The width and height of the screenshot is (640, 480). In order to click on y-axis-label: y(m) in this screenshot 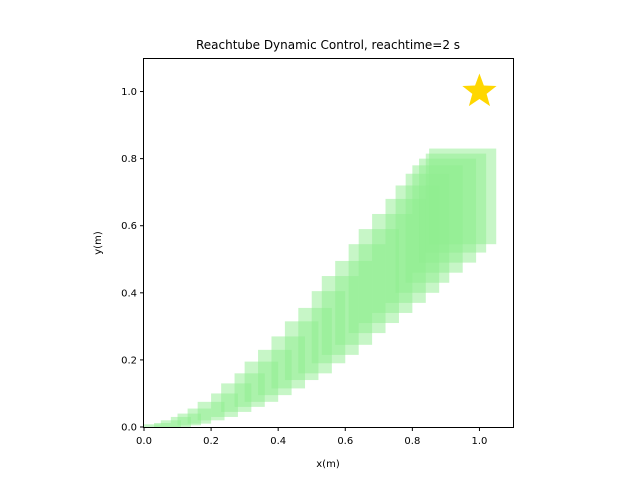, I will do `click(98, 243)`.